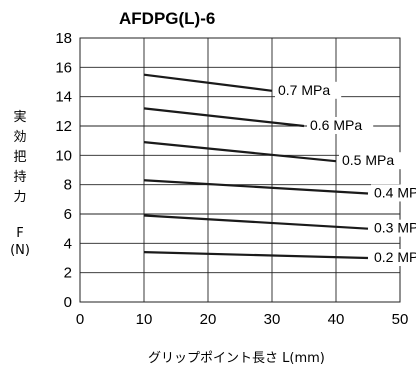  I want to click on series-label: 0.3 MPa, so click(395, 228).